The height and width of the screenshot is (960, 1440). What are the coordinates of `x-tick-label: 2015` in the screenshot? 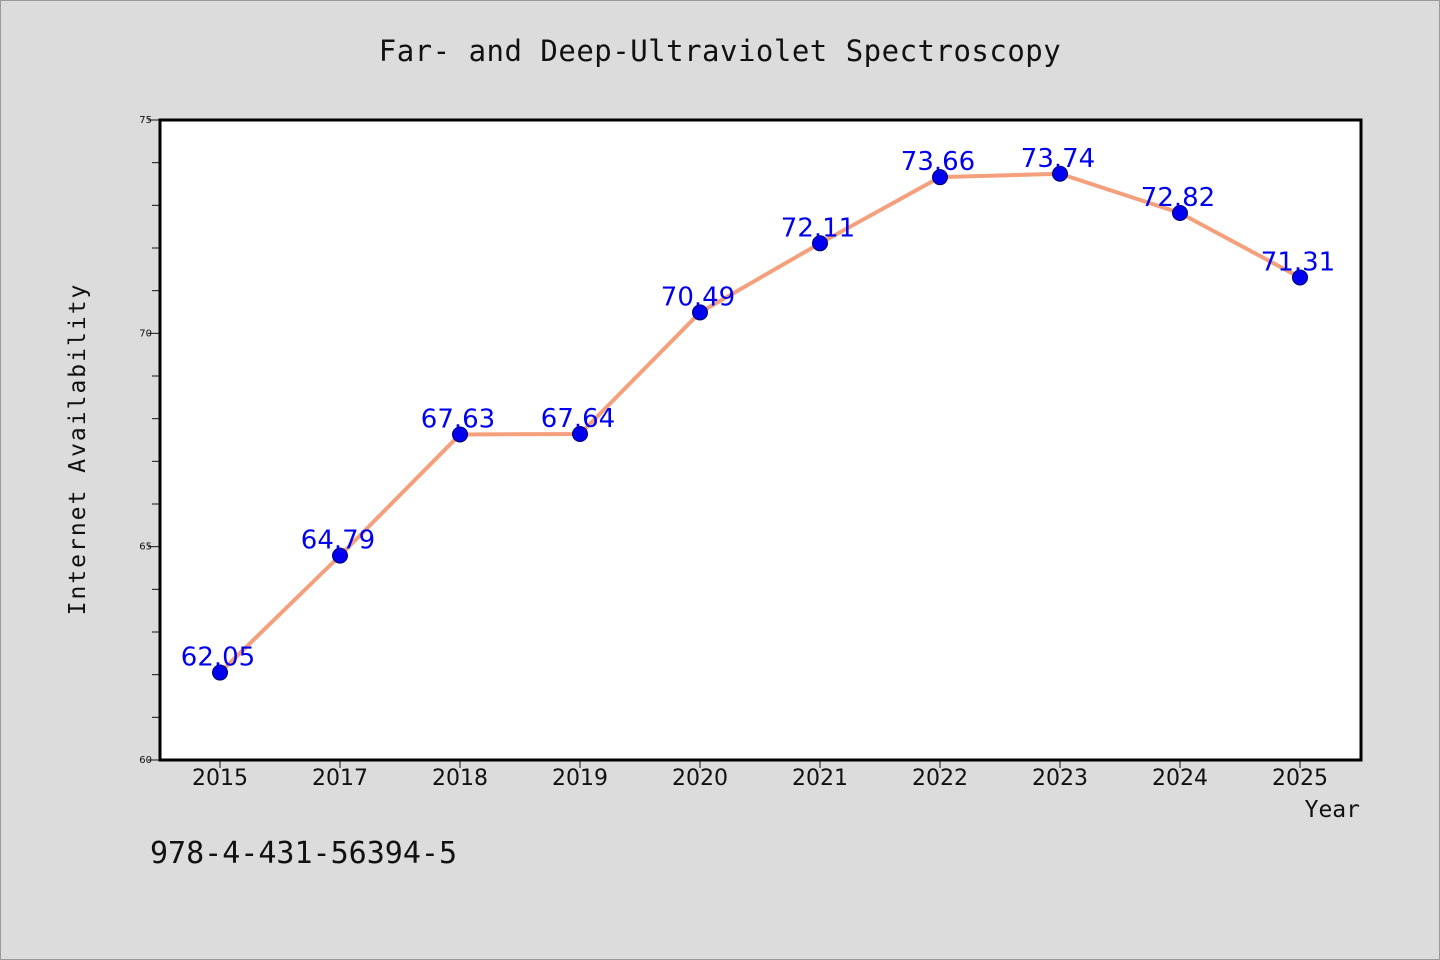 It's located at (220, 778).